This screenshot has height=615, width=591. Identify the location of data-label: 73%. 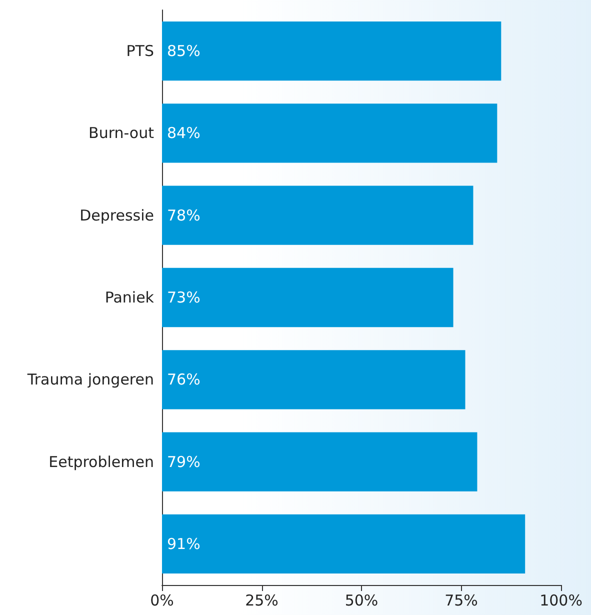
(183, 297).